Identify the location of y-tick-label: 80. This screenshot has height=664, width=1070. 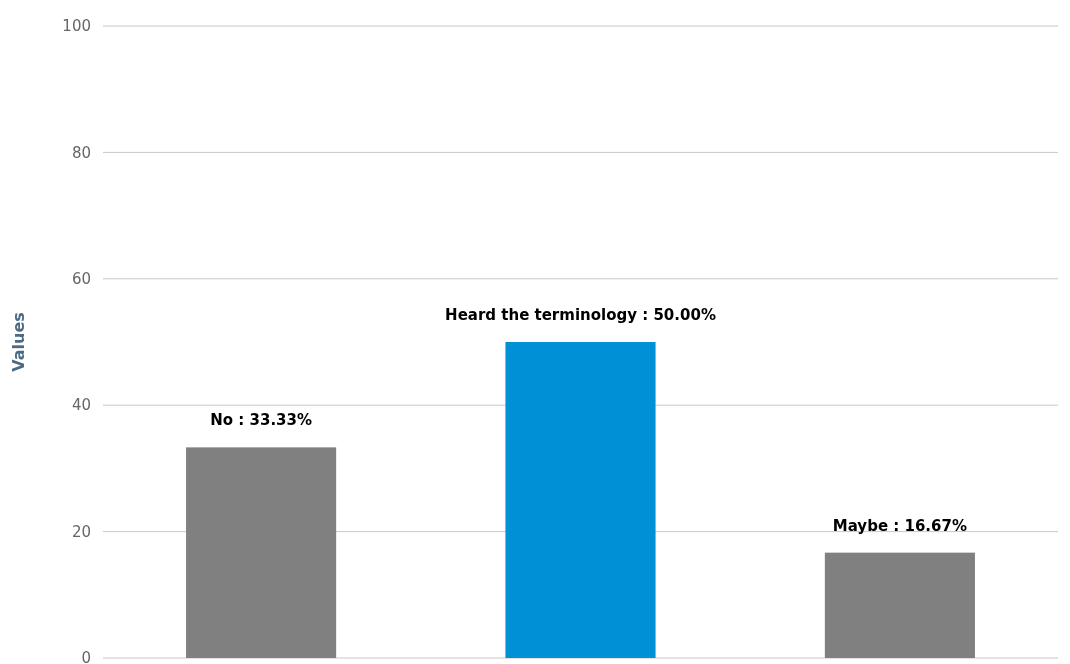
(81, 152).